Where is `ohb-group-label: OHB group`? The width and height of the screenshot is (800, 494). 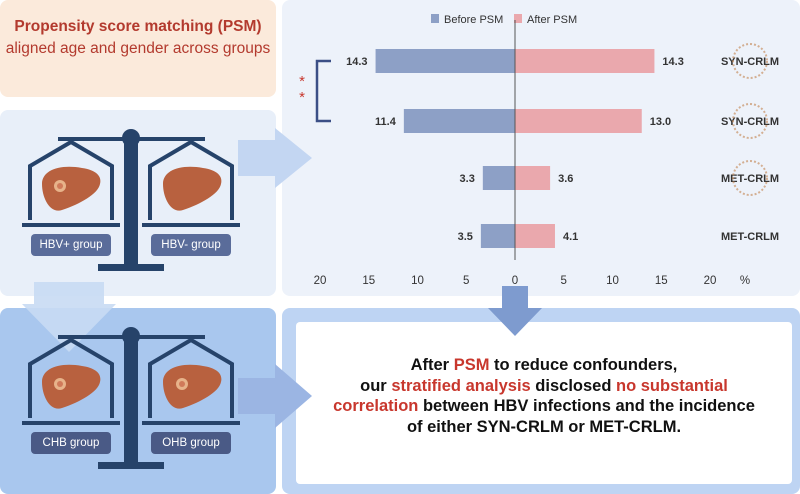
ohb-group-label: OHB group is located at coordinates (191, 443).